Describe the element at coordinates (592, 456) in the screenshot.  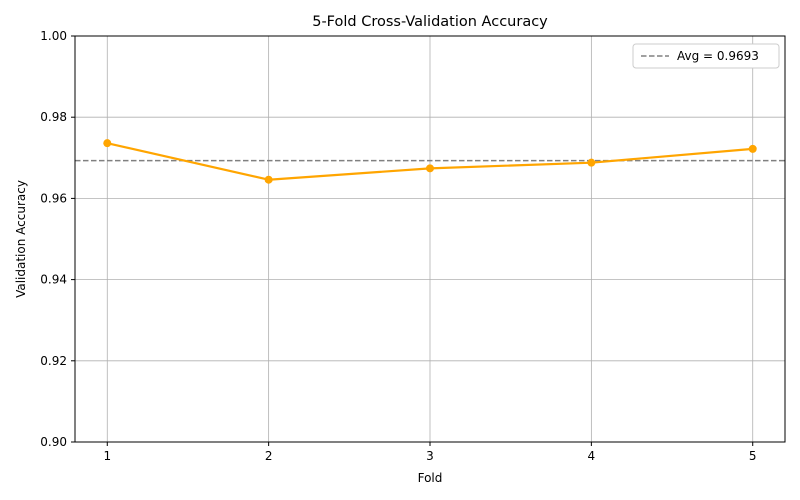
I see `x-tick-label: 4` at that location.